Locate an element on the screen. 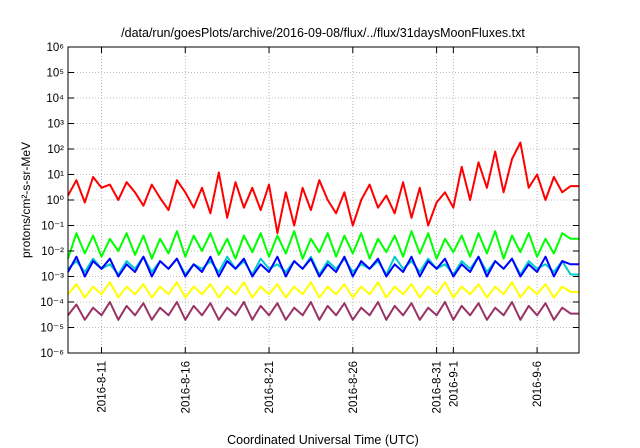 The height and width of the screenshot is (448, 640). x-axis-label: Coordinated Universal Time (UTC) is located at coordinates (323, 440).